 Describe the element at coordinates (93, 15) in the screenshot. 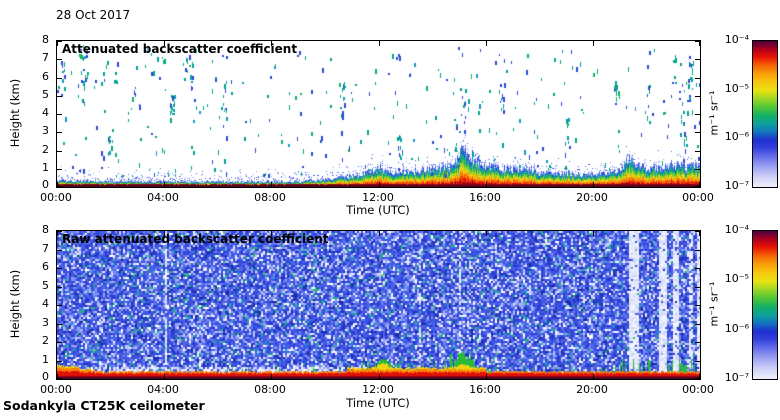

I see `date-label: 28 Oct 2017` at that location.